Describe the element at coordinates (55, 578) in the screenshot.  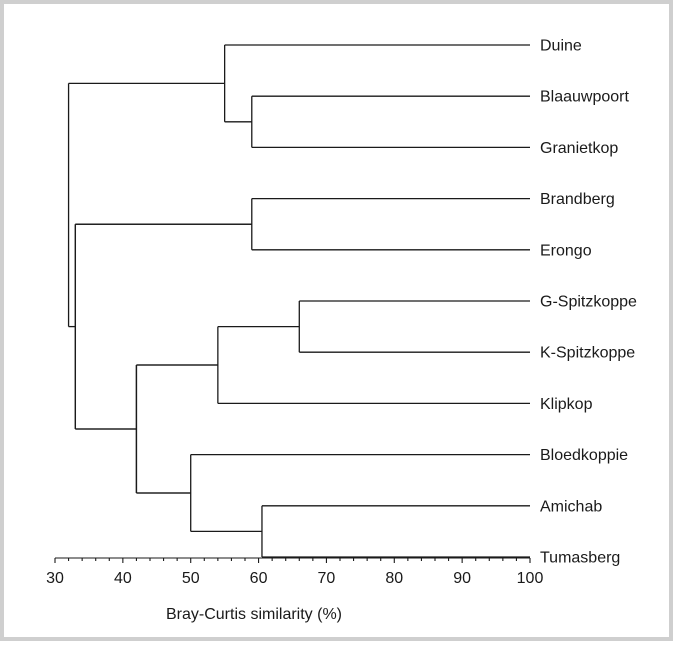
I see `x-tick-label: 30` at that location.